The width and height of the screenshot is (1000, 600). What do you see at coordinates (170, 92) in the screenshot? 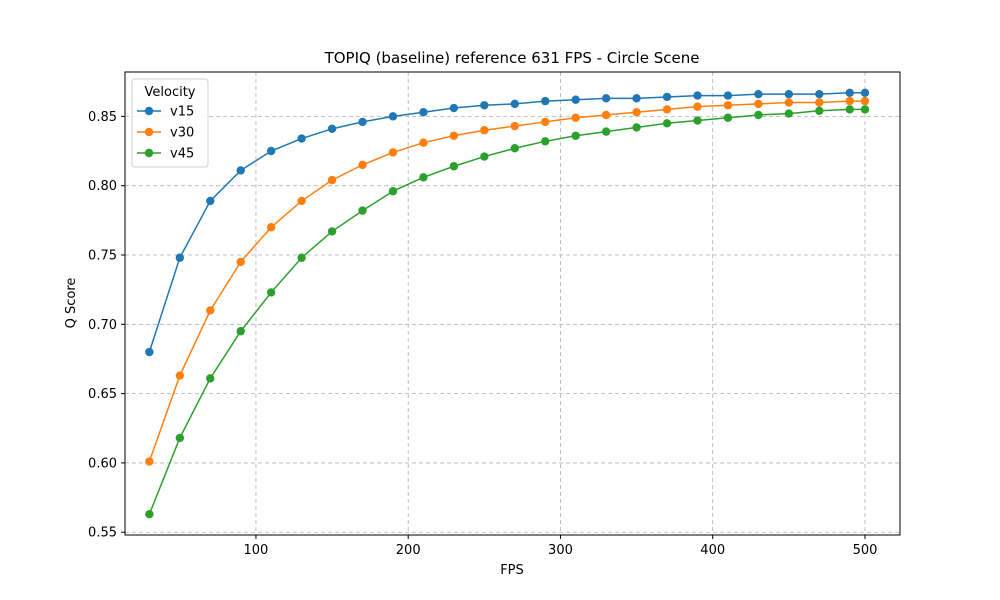
I see `legend-title: Velocity` at bounding box center [170, 92].